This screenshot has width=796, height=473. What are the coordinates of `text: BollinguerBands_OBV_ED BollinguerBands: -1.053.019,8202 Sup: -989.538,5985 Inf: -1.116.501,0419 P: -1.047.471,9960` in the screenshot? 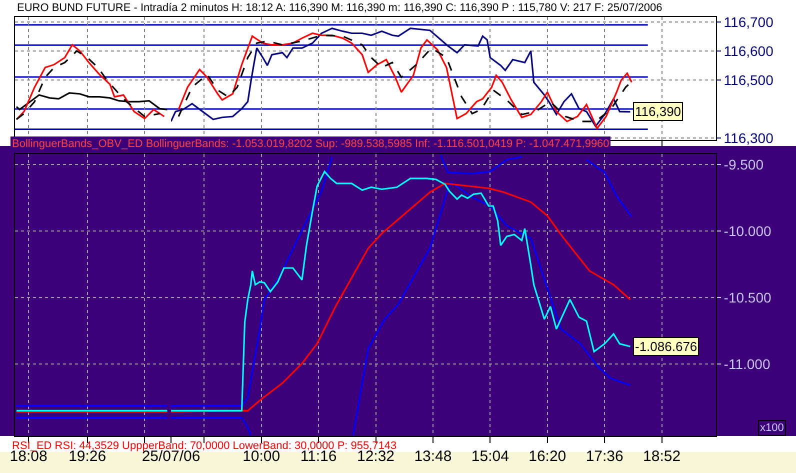 It's located at (311, 144).